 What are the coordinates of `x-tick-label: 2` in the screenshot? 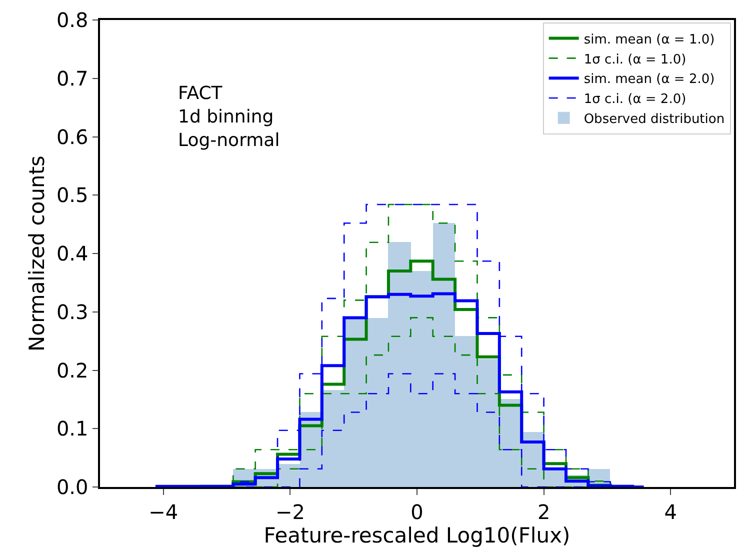 It's located at (543, 512).